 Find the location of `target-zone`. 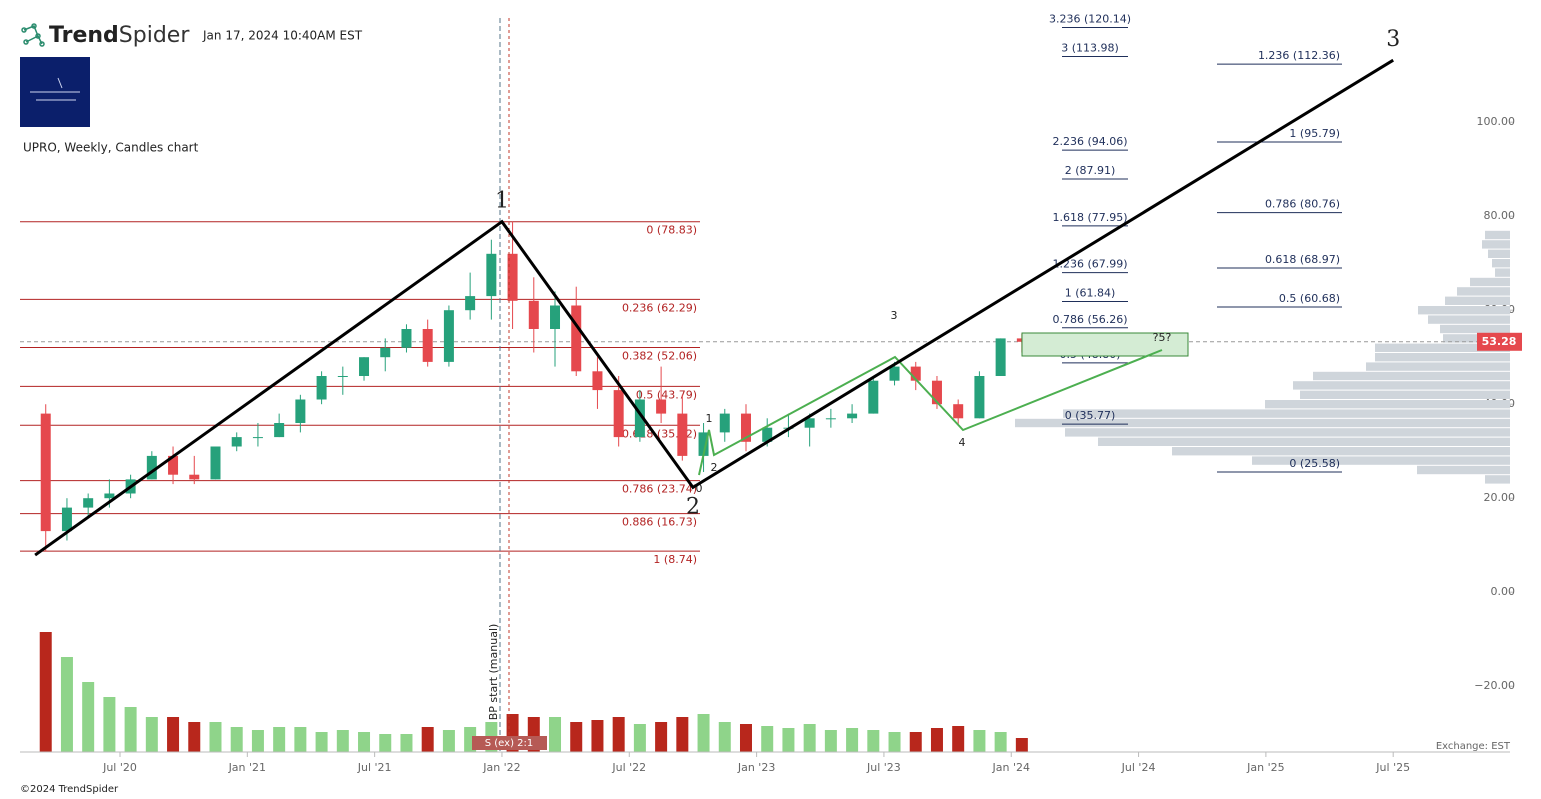

target-zone is located at coordinates (1105, 344).